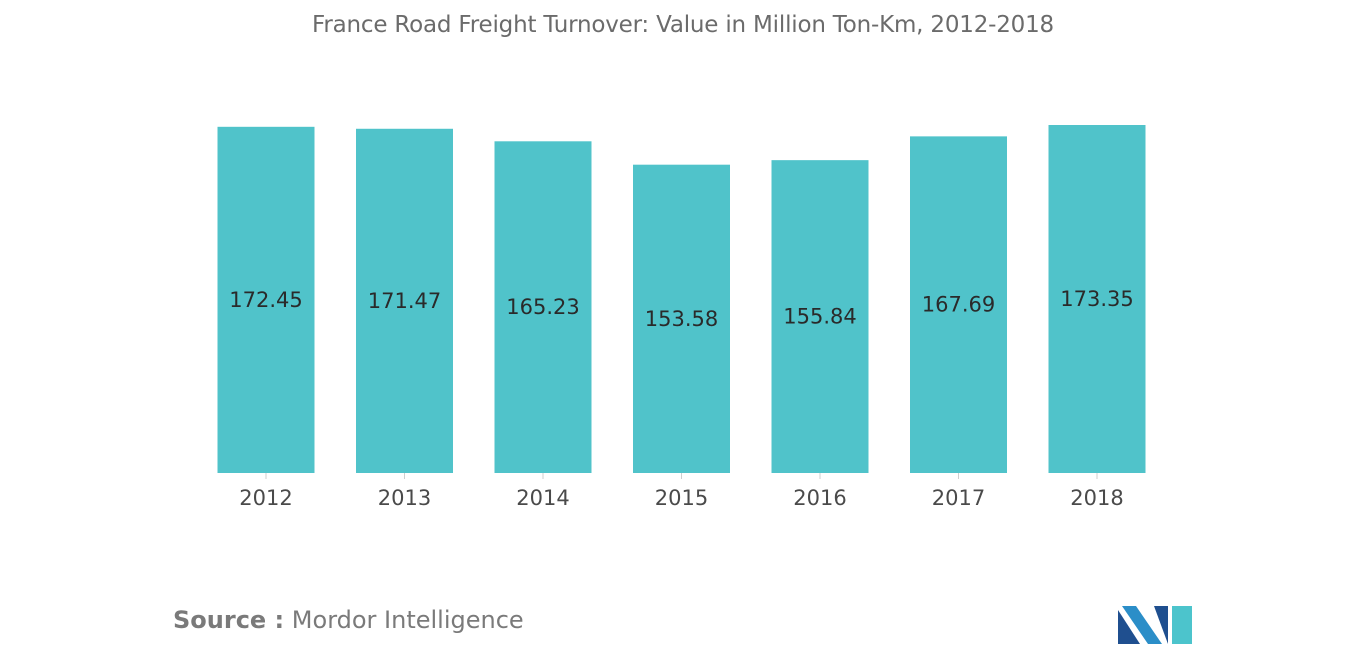 The image size is (1366, 655). Describe the element at coordinates (1096, 498) in the screenshot. I see `x-tick-label-2018: 2018` at that location.